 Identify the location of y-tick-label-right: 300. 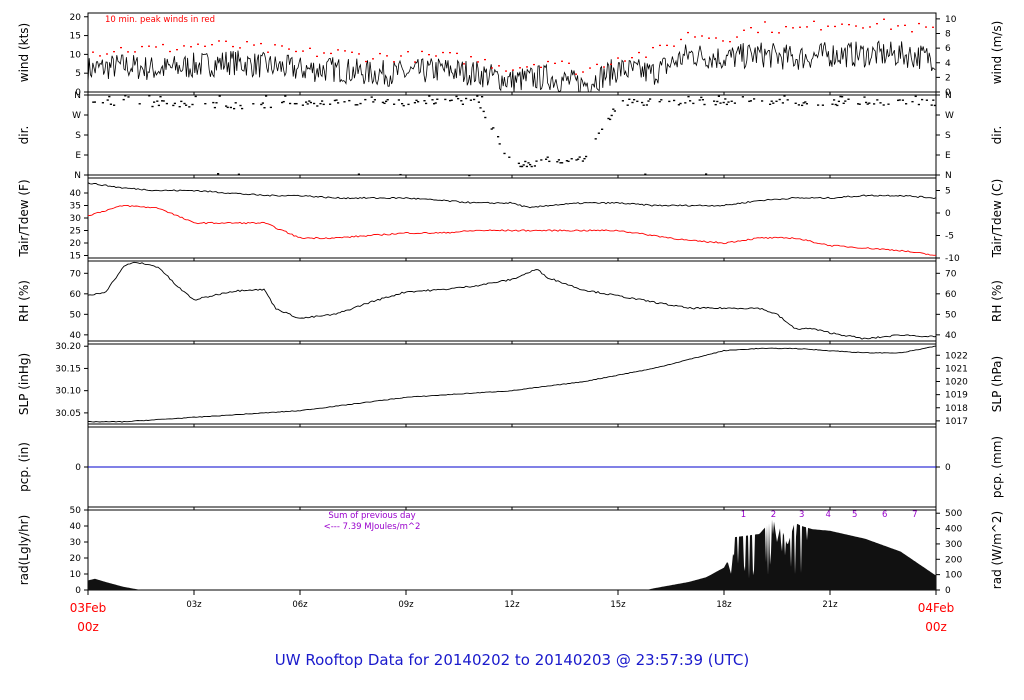
(953, 545).